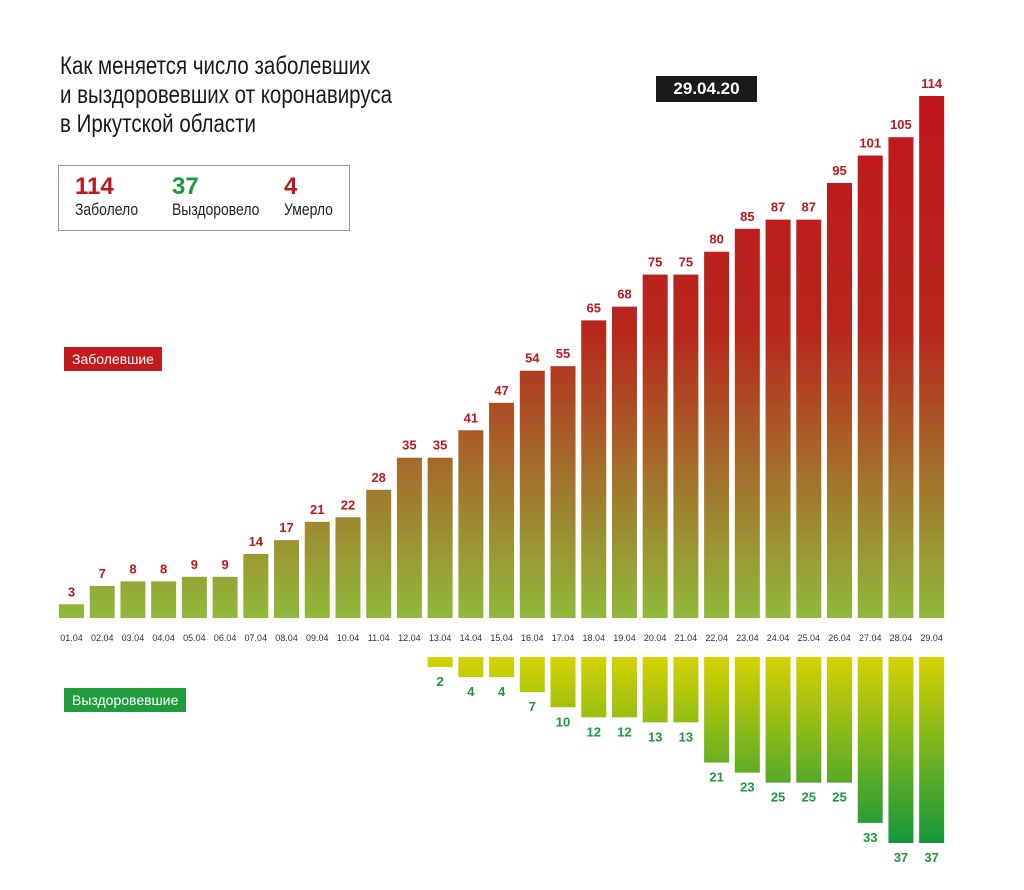  What do you see at coordinates (317, 638) in the screenshot?
I see `x-tick-label: 09.04` at bounding box center [317, 638].